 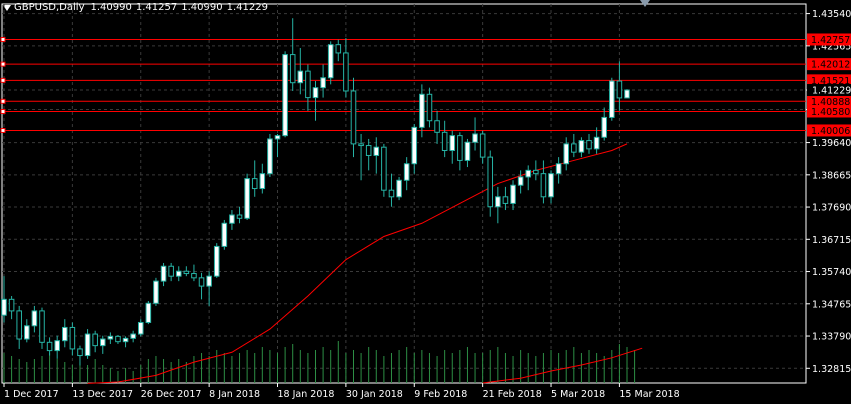 What do you see at coordinates (374, 394) in the screenshot?
I see `x-tick-label: 30 Jan 2018` at bounding box center [374, 394].